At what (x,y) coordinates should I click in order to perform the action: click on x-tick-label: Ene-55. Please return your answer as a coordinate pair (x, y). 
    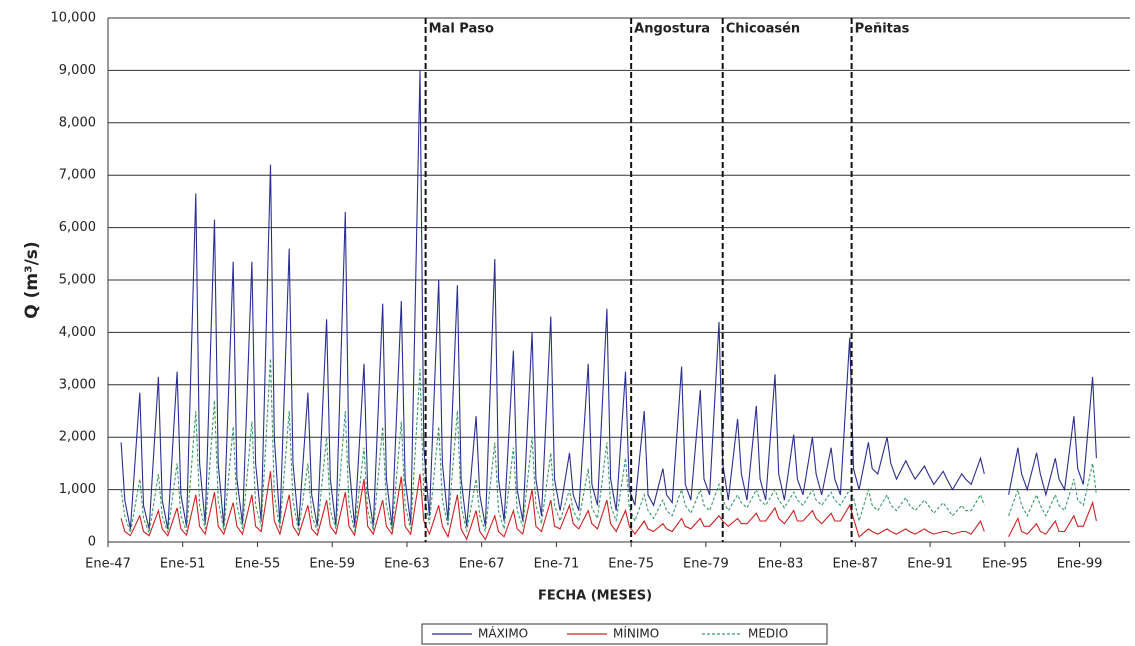
    Looking at the image, I should click on (258, 564).